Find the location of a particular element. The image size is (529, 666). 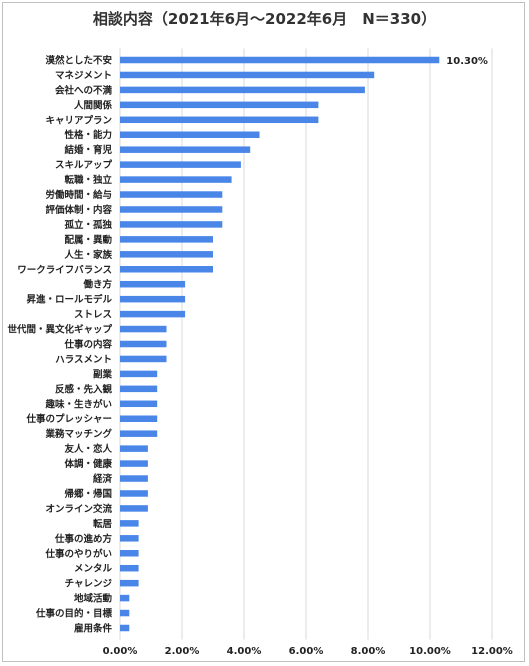

category-label: メンタル is located at coordinates (93, 569).